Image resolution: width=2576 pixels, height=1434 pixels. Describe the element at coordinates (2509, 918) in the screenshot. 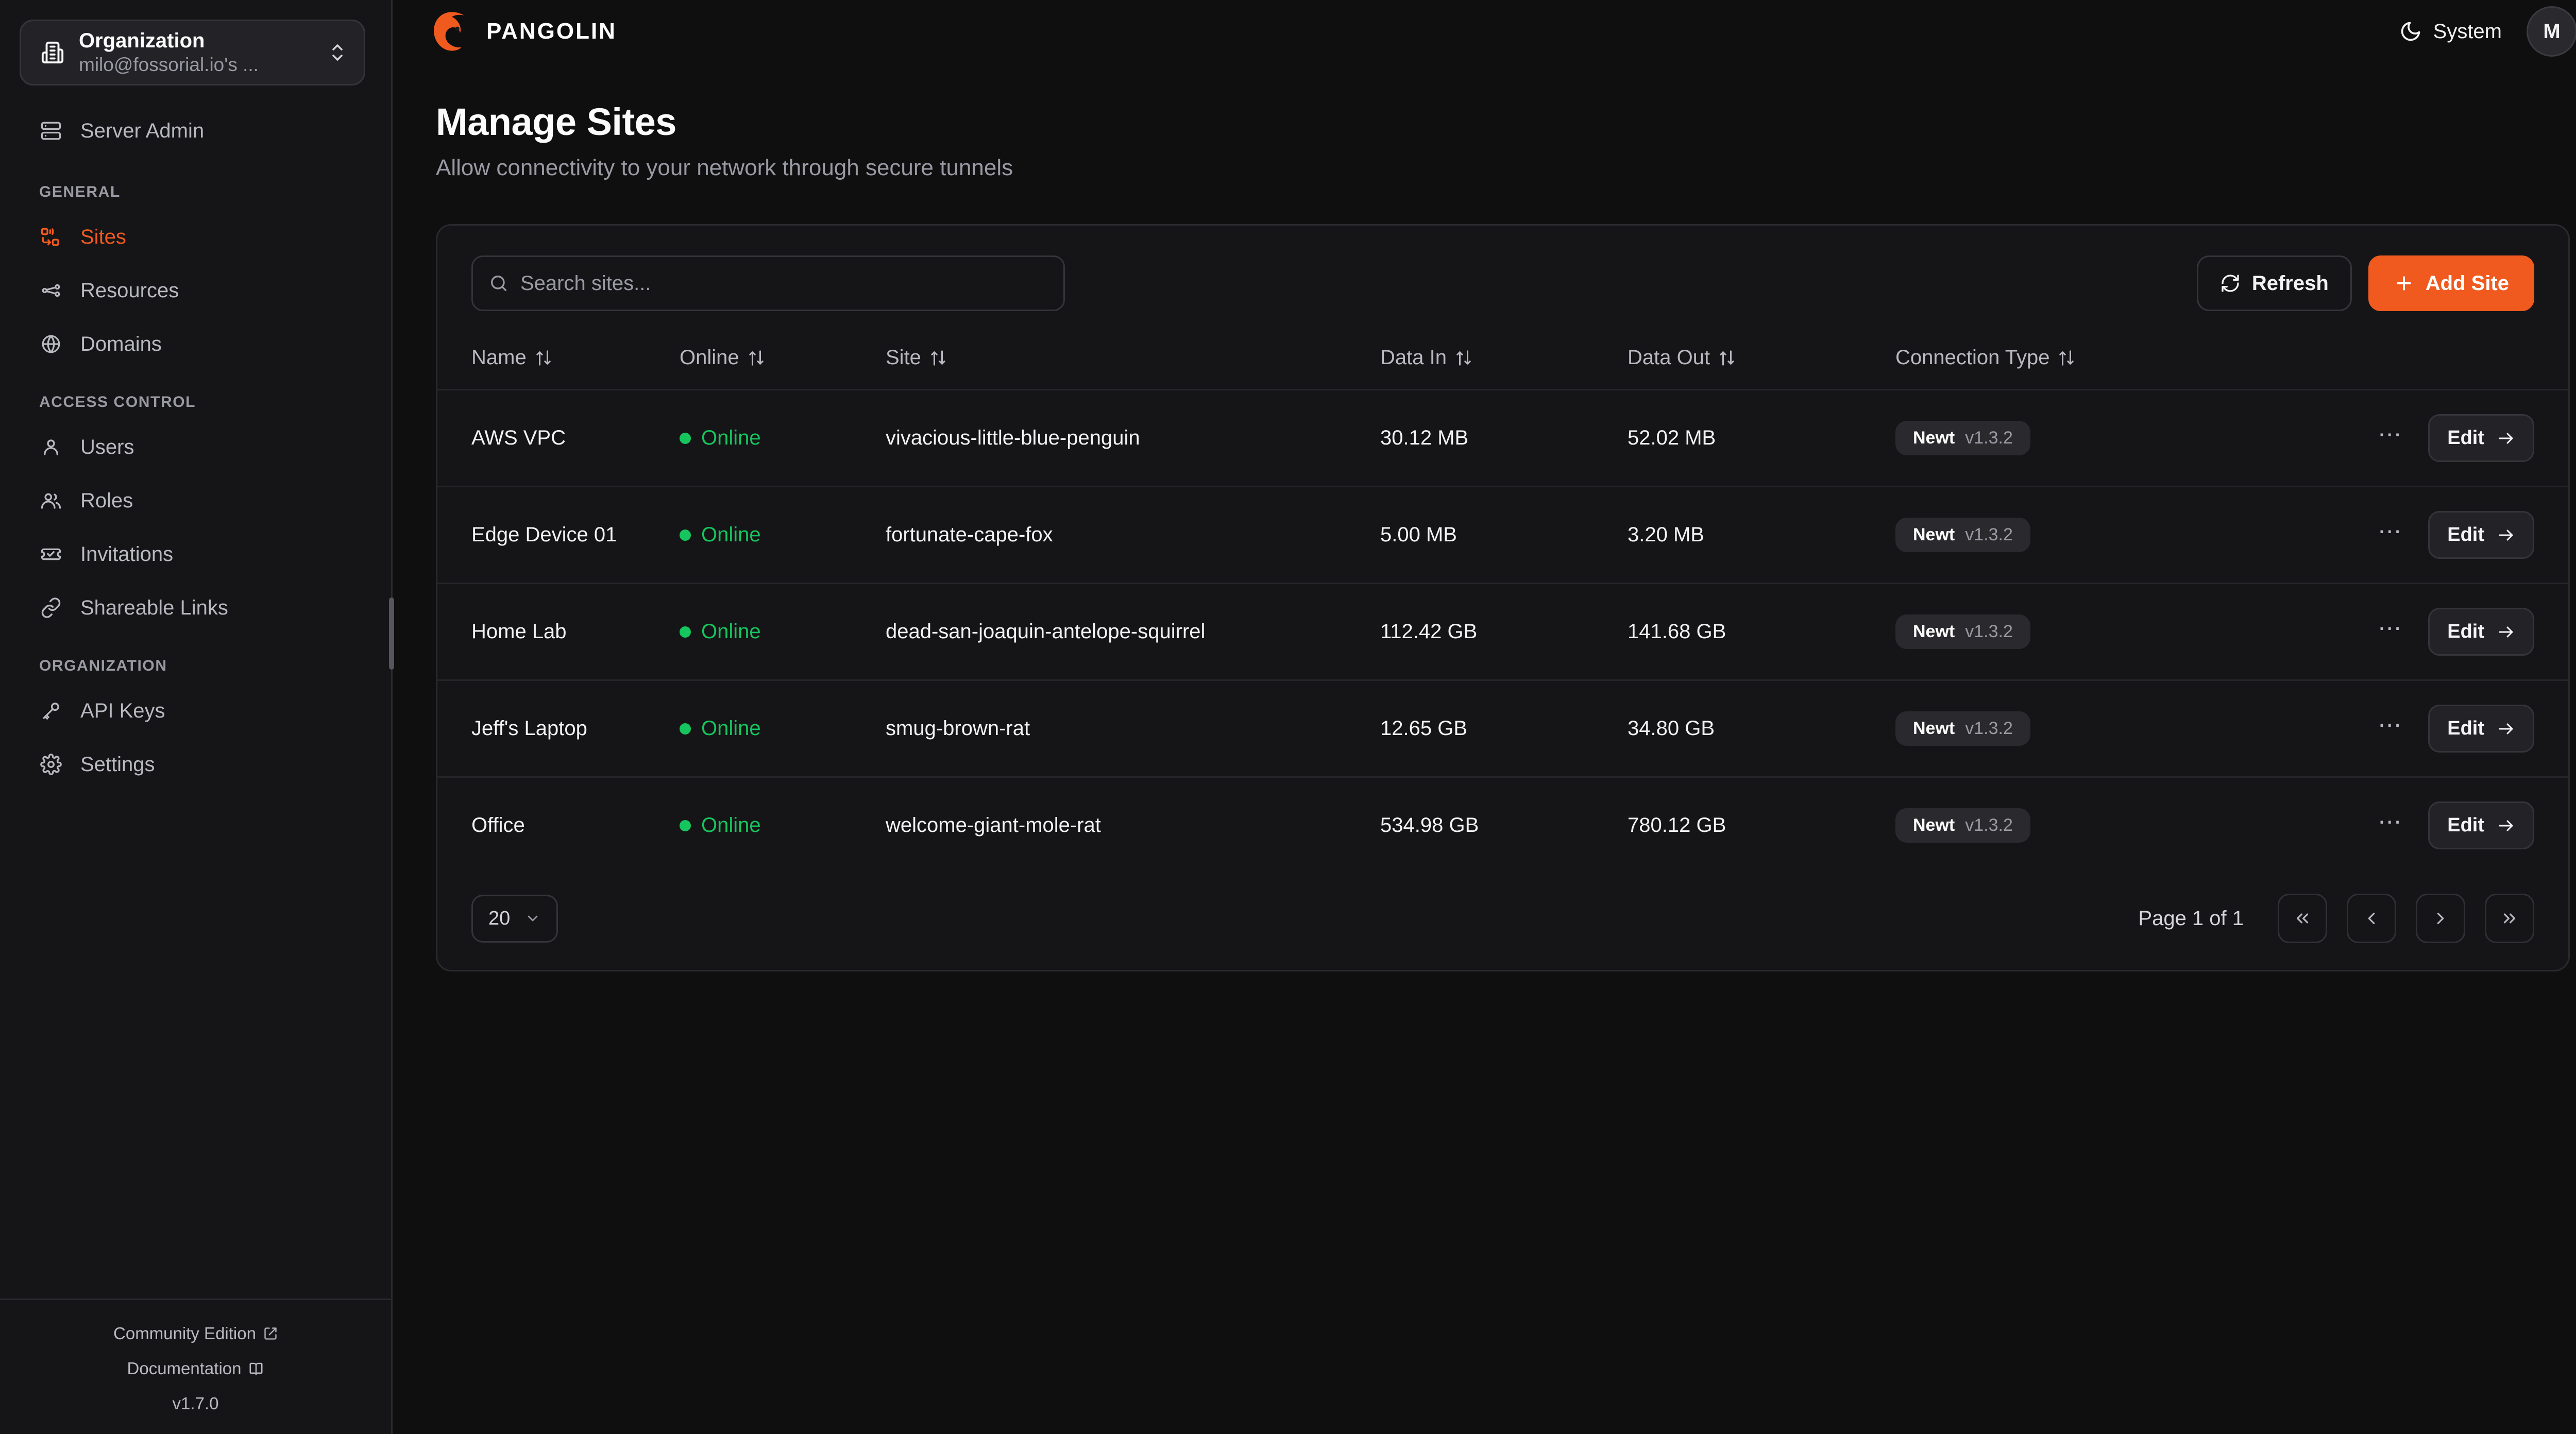

I see `last-page-button` at that location.